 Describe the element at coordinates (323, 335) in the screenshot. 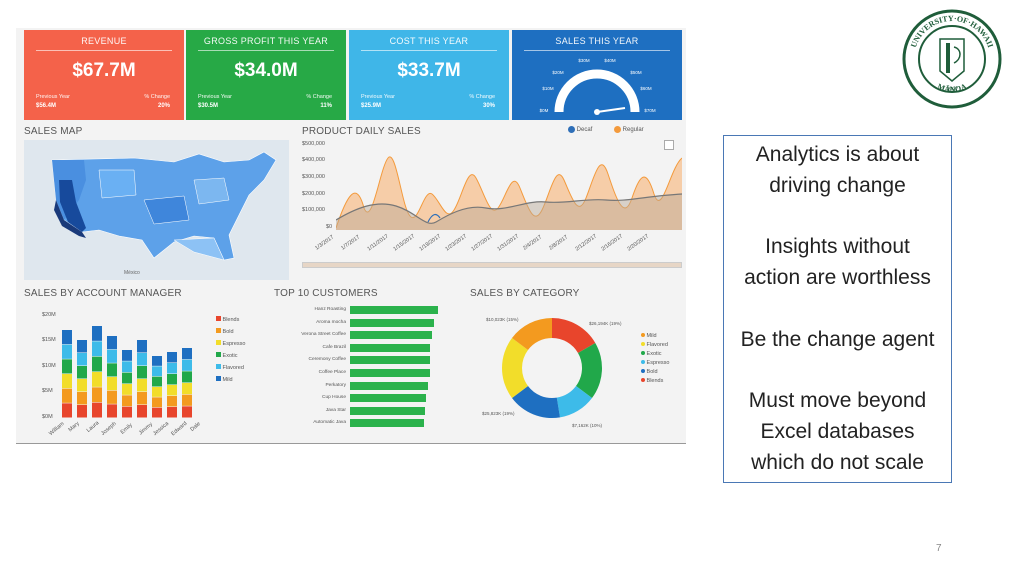

I see `customer-label: Verona Street Coffee` at that location.